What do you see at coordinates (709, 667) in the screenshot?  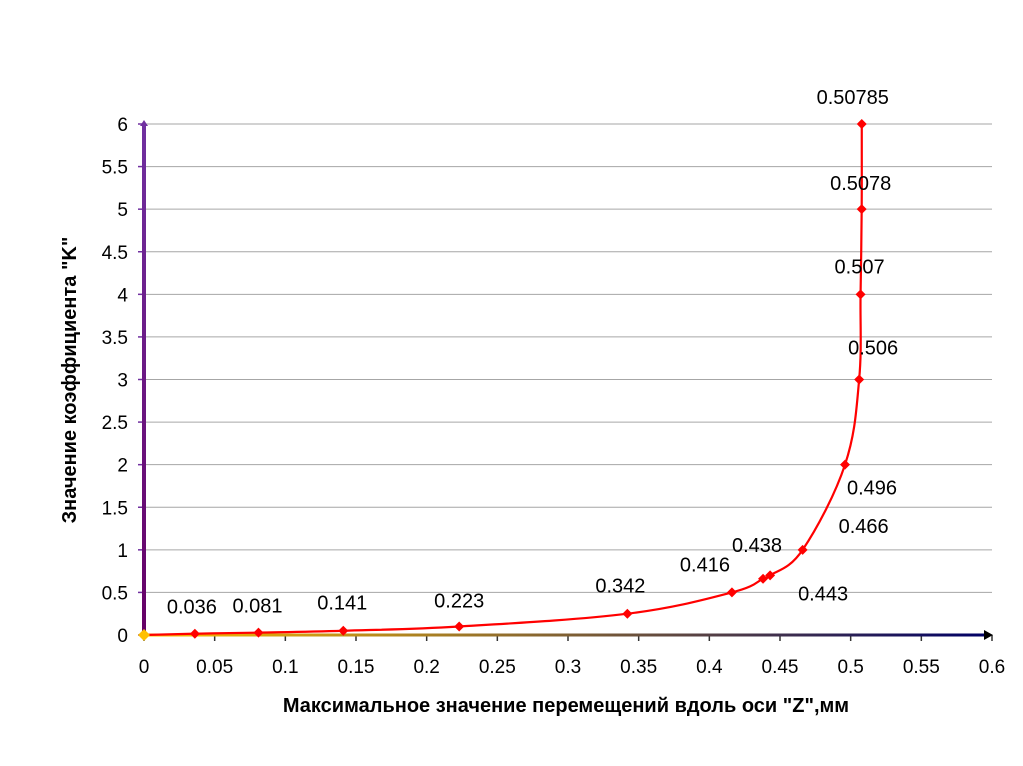 I see `x-tick-label: 0.4` at bounding box center [709, 667].